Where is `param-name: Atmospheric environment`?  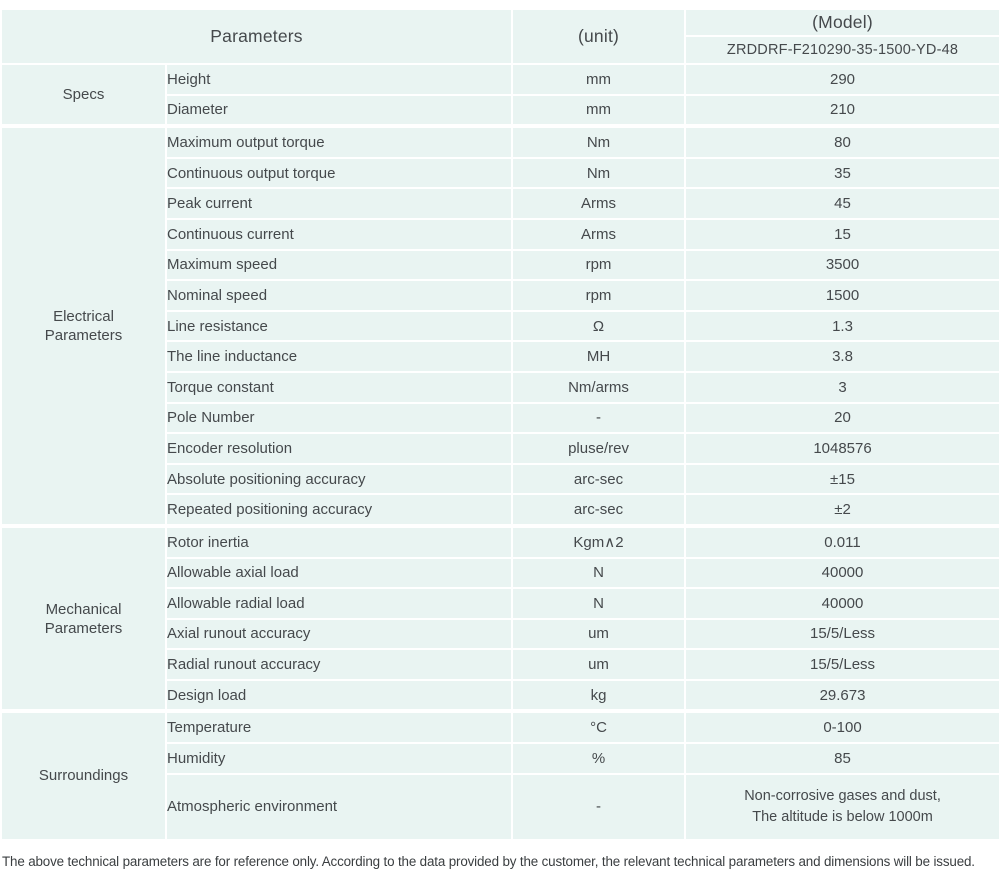 param-name: Atmospheric environment is located at coordinates (339, 806).